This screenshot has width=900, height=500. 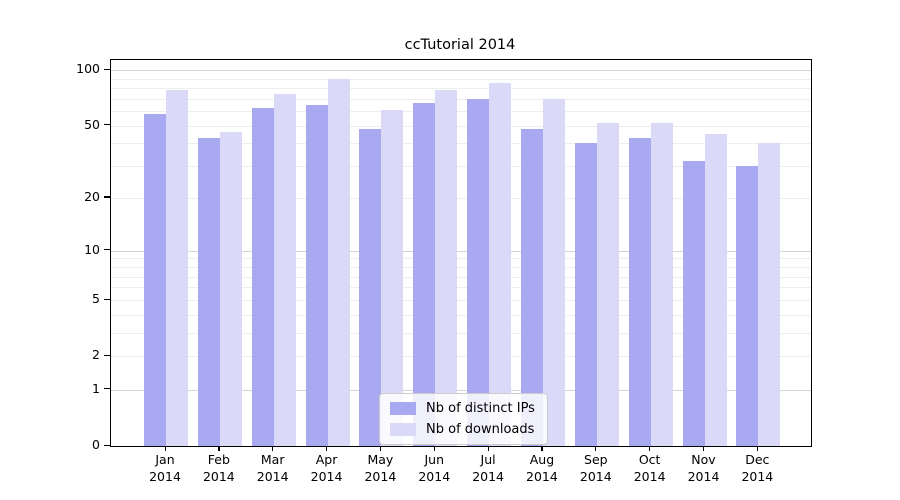 I want to click on bar-downloads-sep, so click(x=607, y=284).